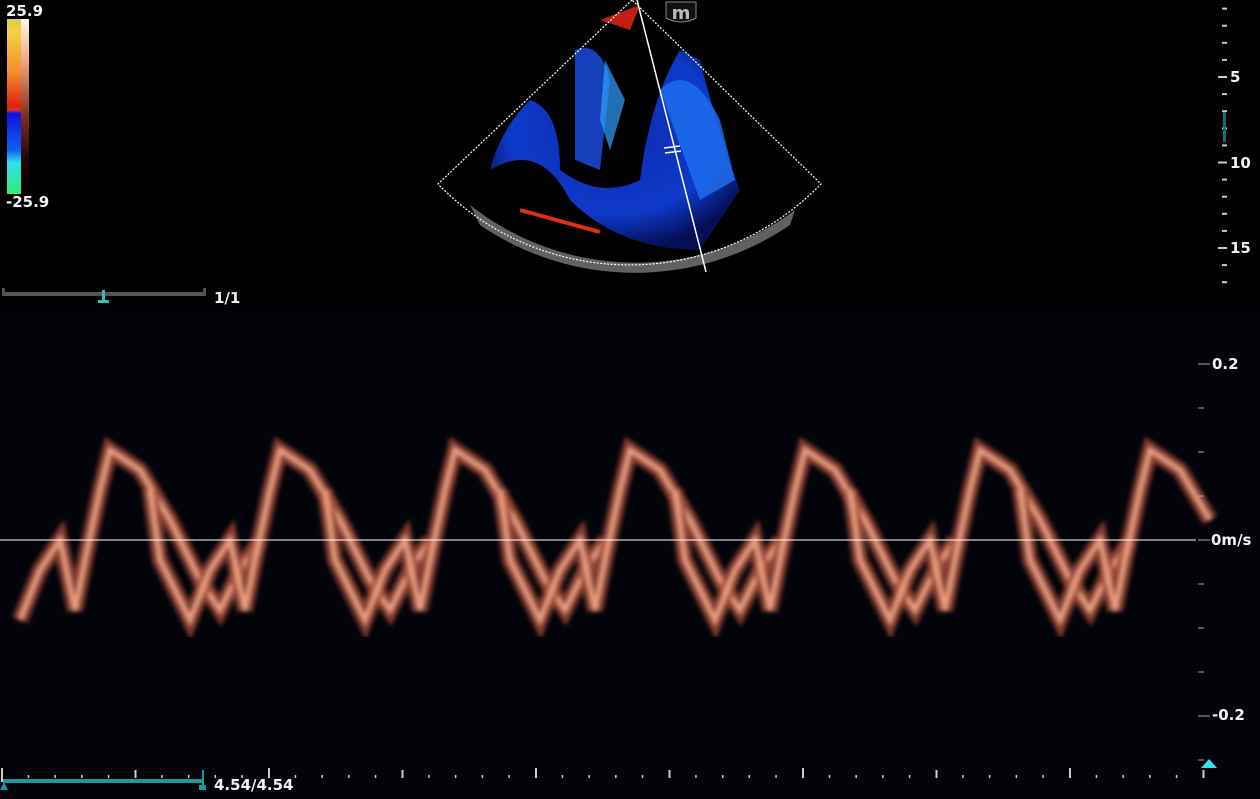 The image size is (1260, 799). I want to click on cine-time-counter: 4.54/4.54, so click(254, 785).